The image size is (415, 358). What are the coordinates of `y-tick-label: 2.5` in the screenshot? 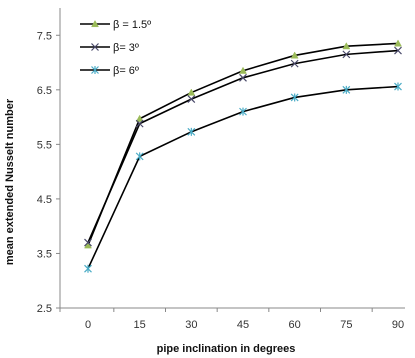 It's located at (44, 309).